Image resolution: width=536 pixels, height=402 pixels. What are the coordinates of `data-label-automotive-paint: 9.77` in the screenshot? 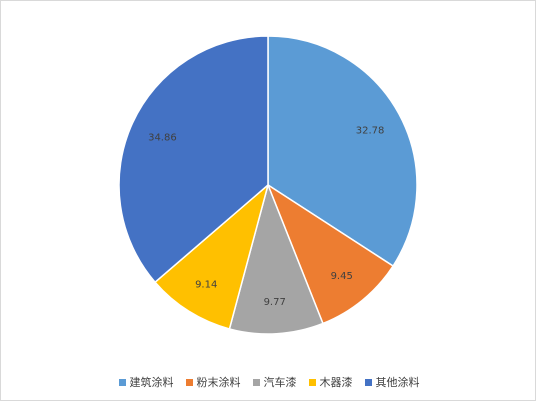 It's located at (275, 302).